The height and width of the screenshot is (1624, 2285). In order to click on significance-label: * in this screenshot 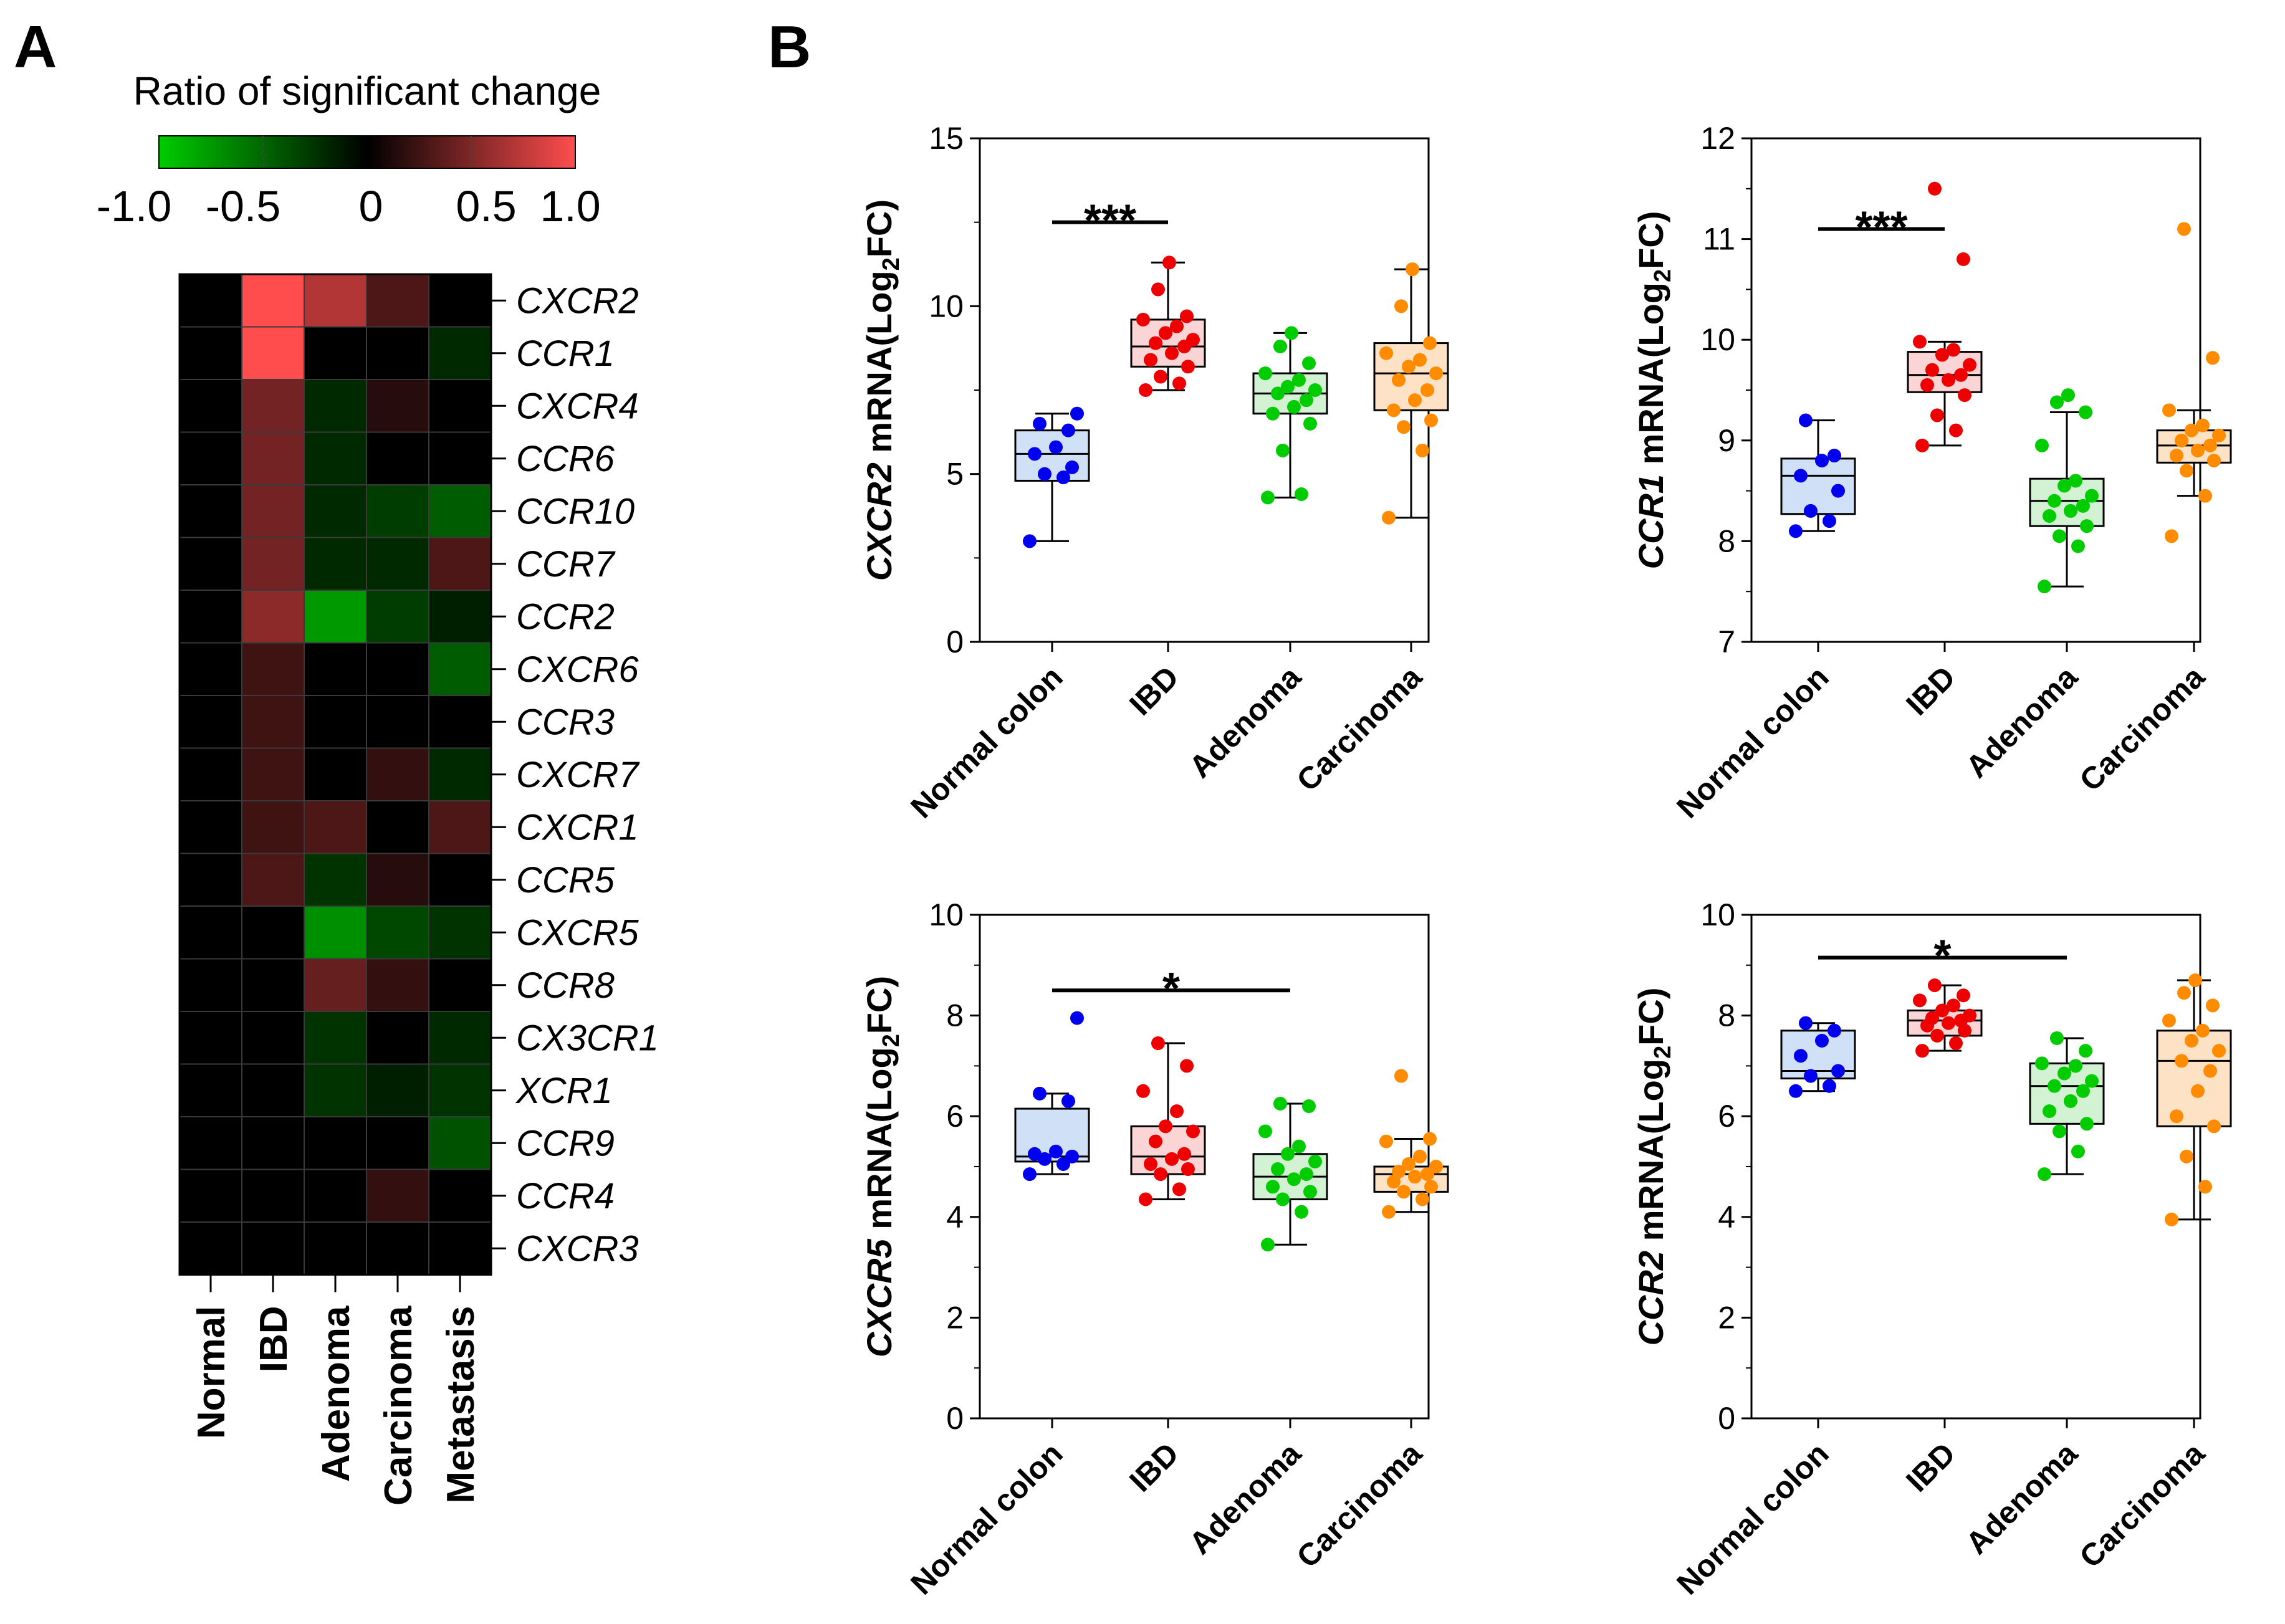, I will do `click(1171, 989)`.